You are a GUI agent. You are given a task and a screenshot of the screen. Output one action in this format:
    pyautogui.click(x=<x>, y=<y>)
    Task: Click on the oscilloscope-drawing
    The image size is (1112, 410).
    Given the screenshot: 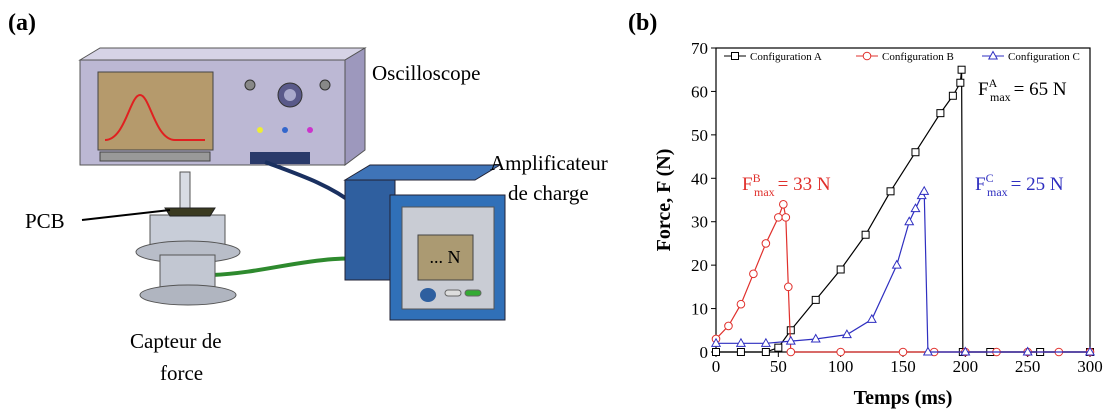 What is the action you would take?
    pyautogui.click(x=222, y=106)
    